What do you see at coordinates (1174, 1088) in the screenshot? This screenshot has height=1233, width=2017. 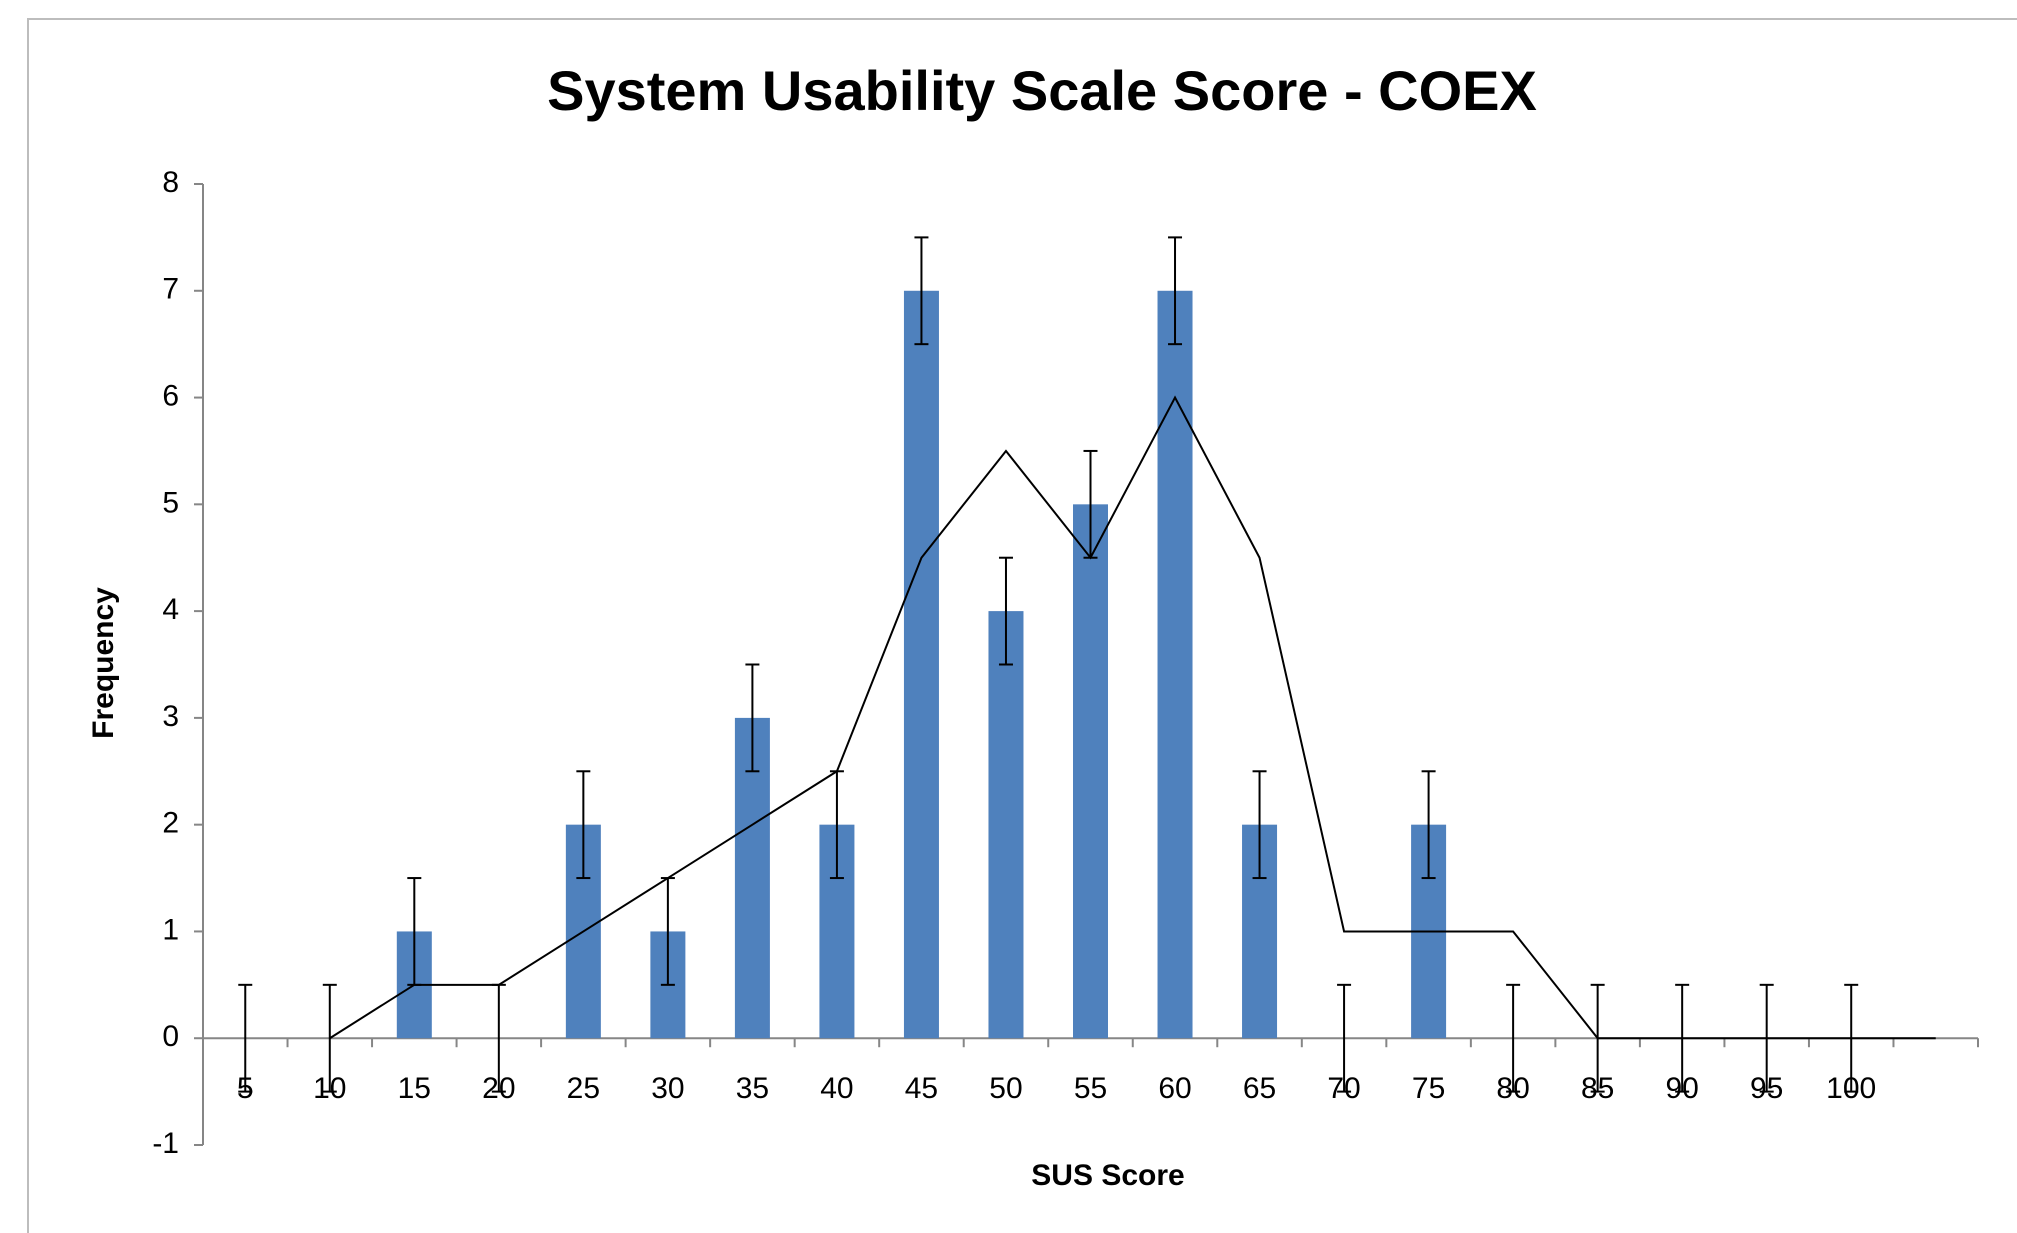 I see `x-tick-label: 60` at bounding box center [1174, 1088].